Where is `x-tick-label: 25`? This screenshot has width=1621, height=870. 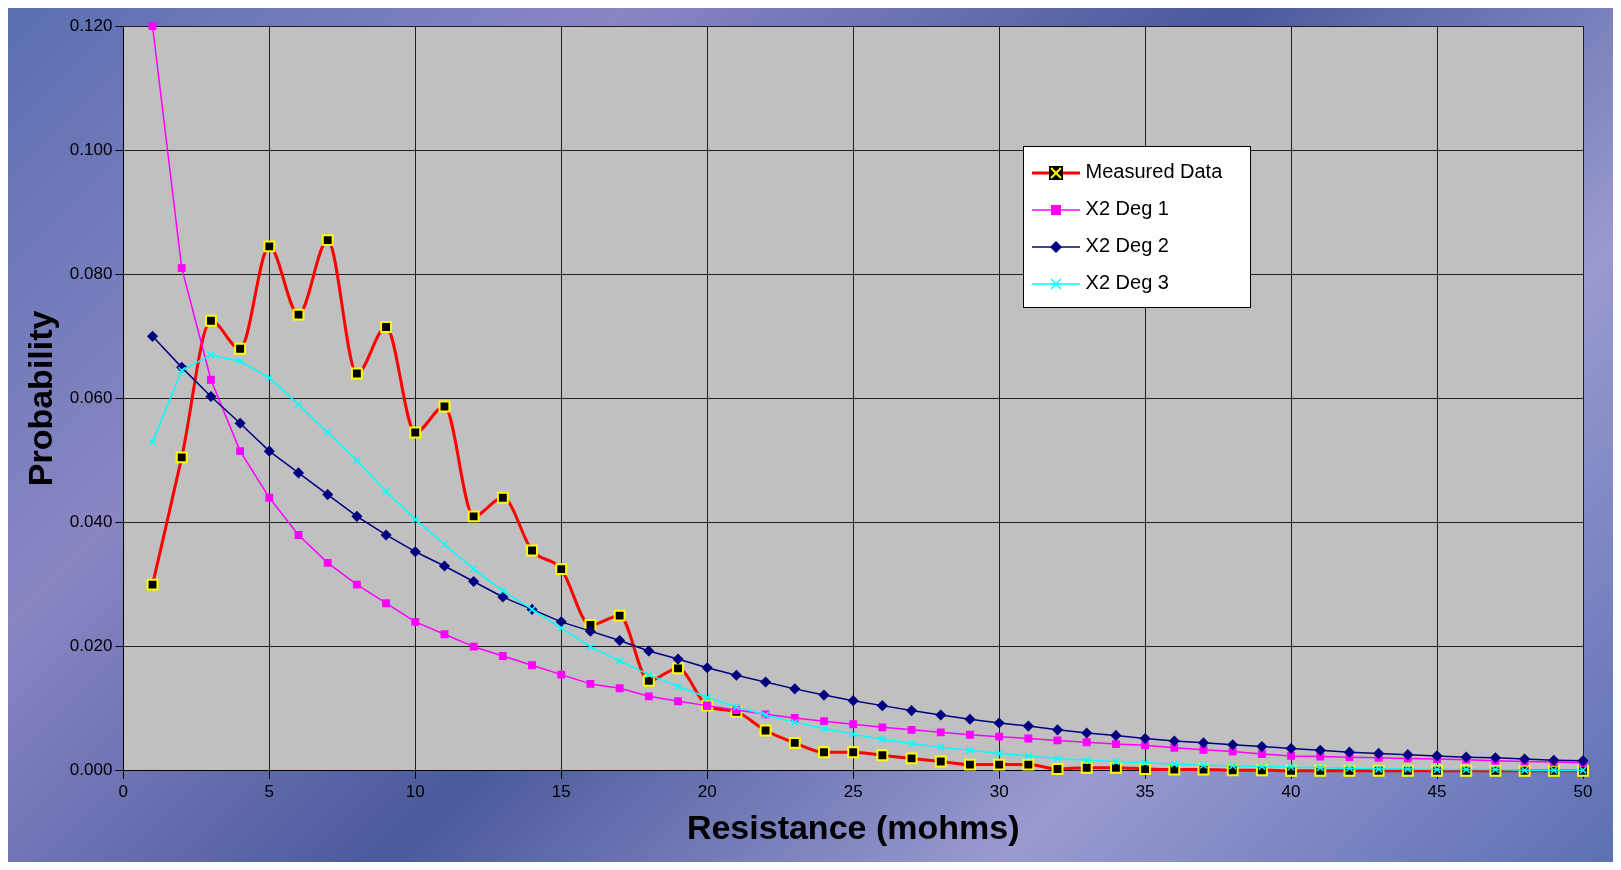
x-tick-label: 25 is located at coordinates (853, 791).